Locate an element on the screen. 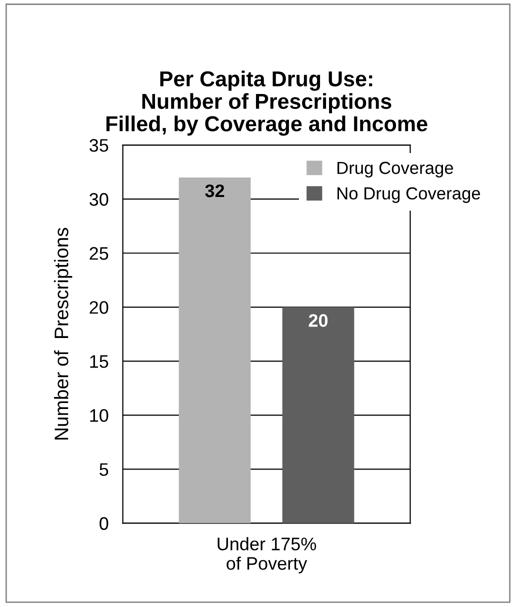 This screenshot has width=516, height=607. y-tick-label: 5 is located at coordinates (104, 469).